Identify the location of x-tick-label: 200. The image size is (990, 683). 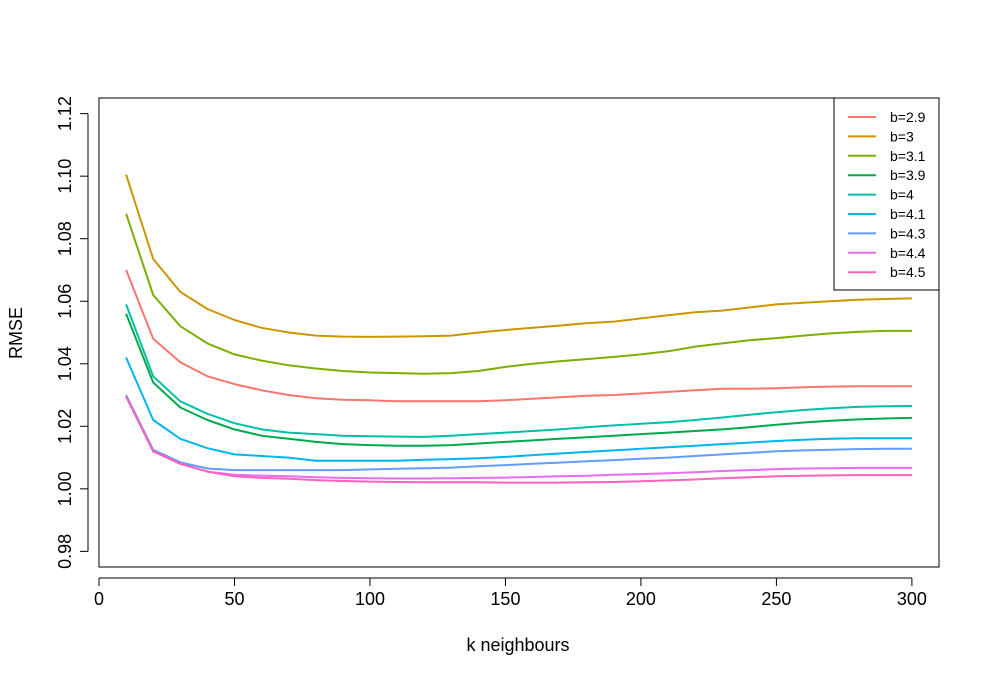
(641, 599).